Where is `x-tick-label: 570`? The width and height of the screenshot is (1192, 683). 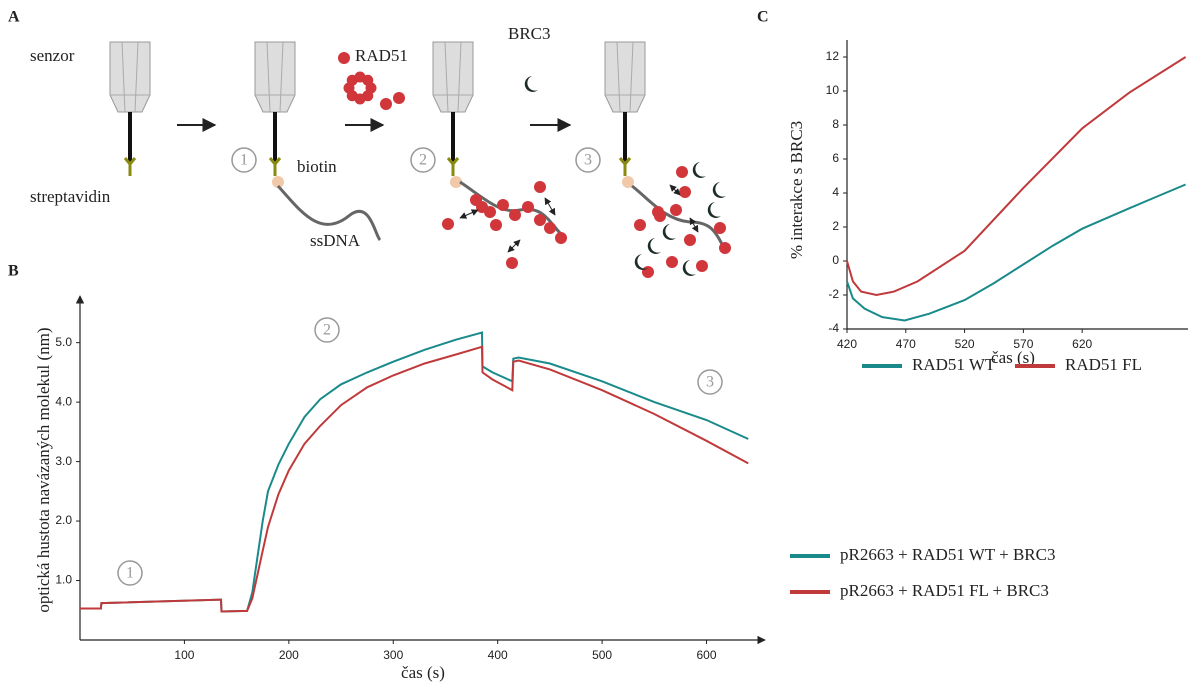
x-tick-label: 570 is located at coordinates (1023, 344).